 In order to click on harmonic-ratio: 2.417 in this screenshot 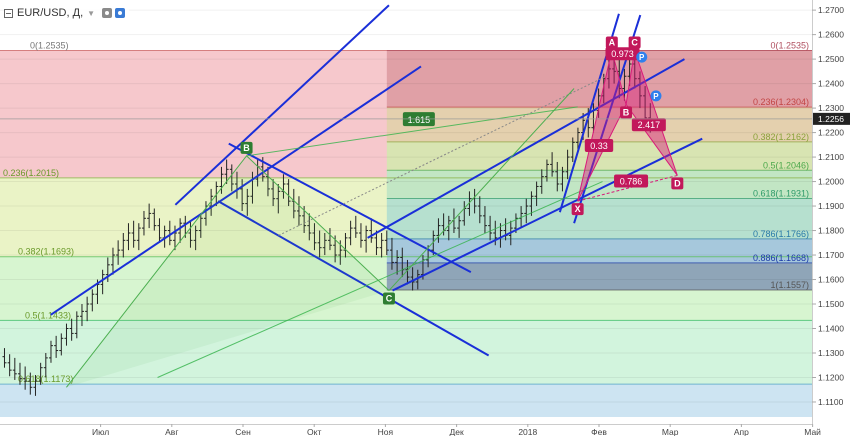, I will do `click(648, 125)`.